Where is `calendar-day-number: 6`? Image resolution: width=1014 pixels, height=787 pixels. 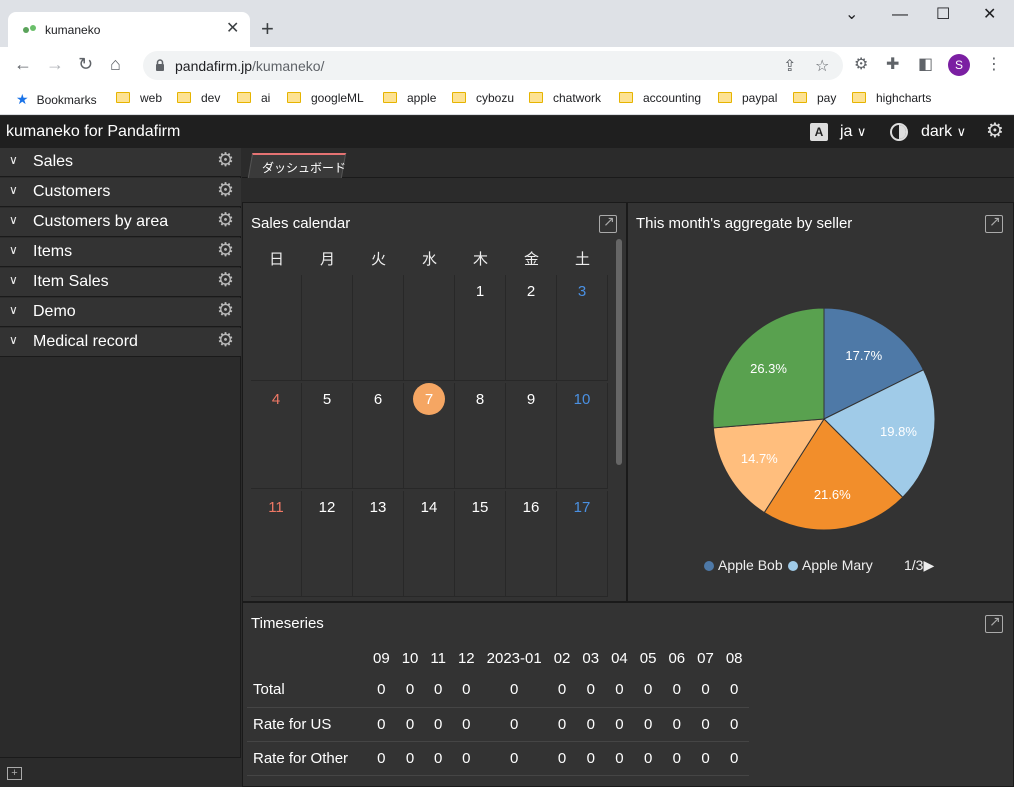 calendar-day-number: 6 is located at coordinates (378, 399).